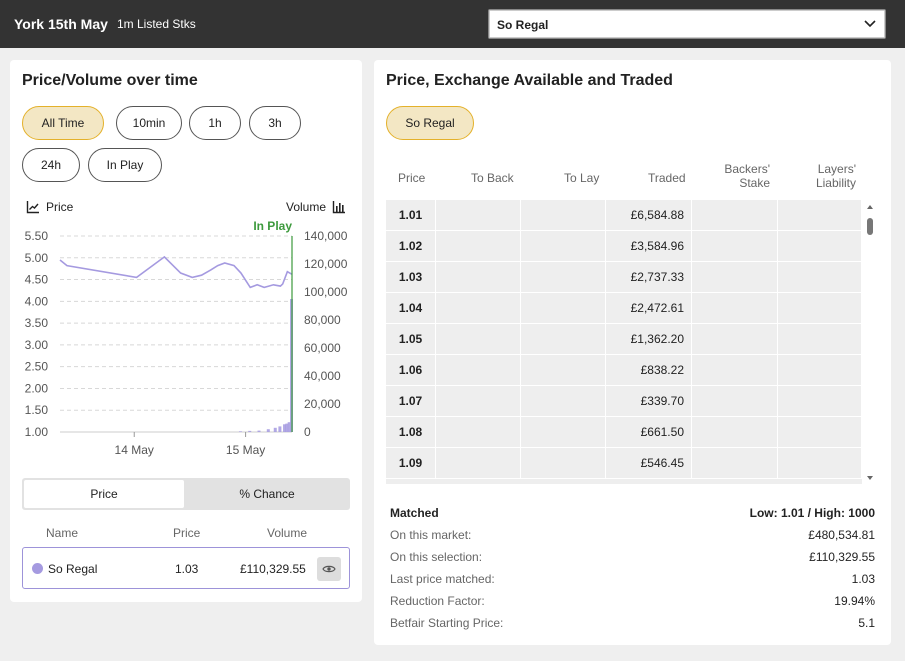 The image size is (905, 661). Describe the element at coordinates (812, 513) in the screenshot. I see `low-high-range: Low: 1.01 / High: 1000` at that location.